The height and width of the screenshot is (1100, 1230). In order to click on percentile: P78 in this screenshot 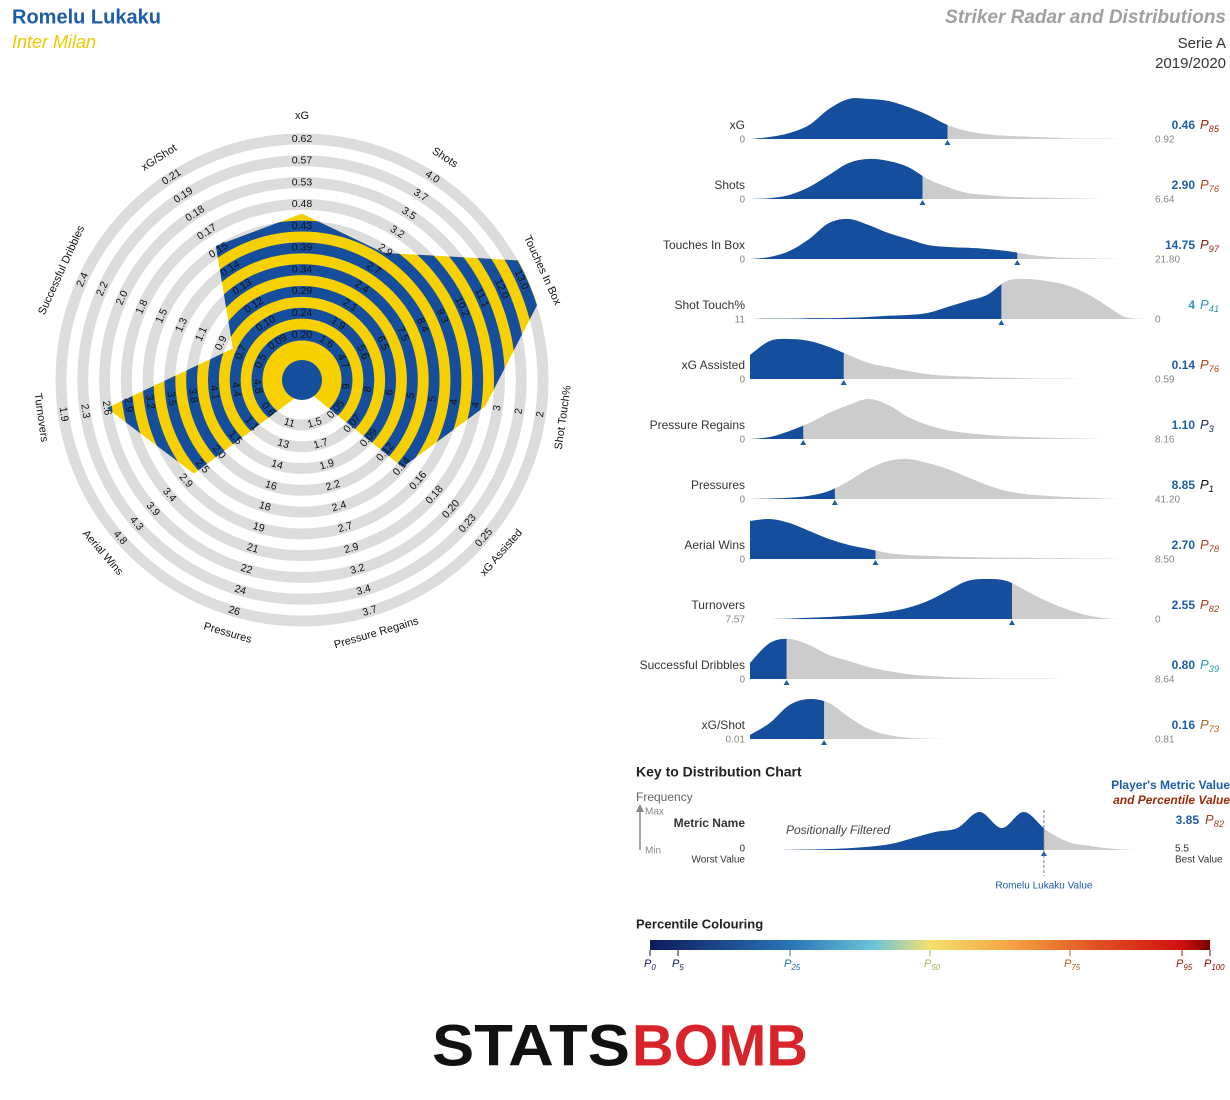, I will do `click(1210, 545)`.